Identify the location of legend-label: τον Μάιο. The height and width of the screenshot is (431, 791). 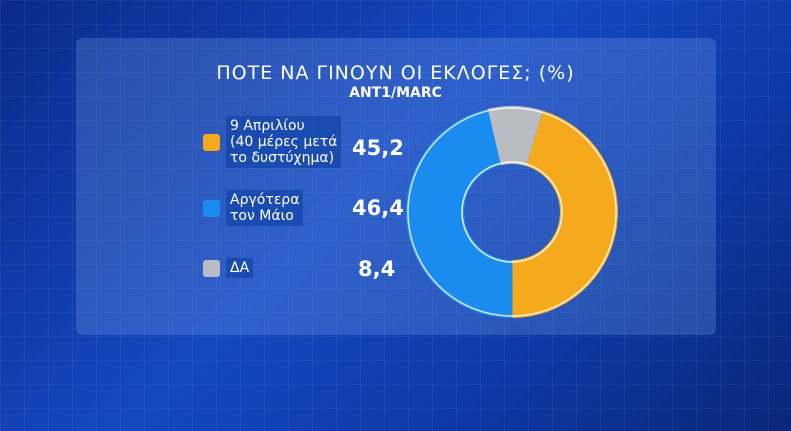
(262, 216).